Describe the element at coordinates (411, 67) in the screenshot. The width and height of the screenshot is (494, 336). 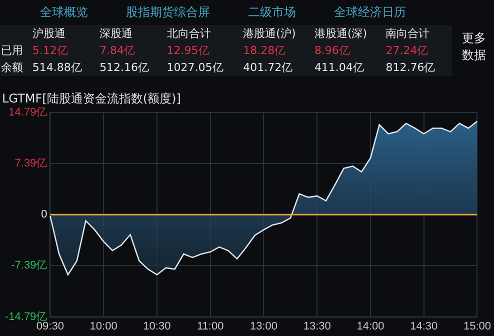
I see `text: 812.76亿` at that location.